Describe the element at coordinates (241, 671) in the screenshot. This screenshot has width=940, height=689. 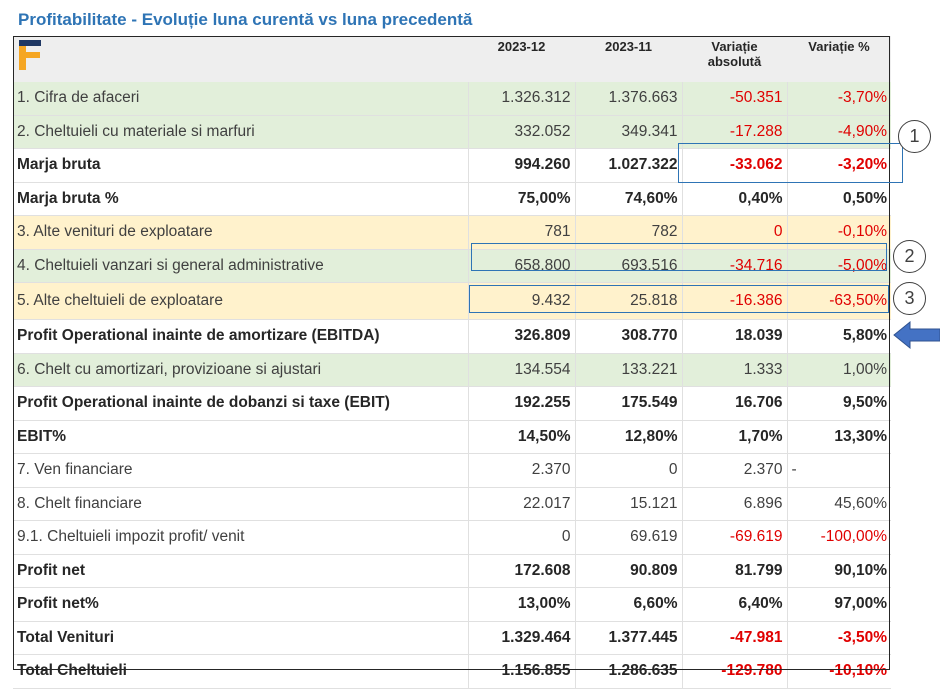
I see `row-label: Total Cheltuieli` at that location.